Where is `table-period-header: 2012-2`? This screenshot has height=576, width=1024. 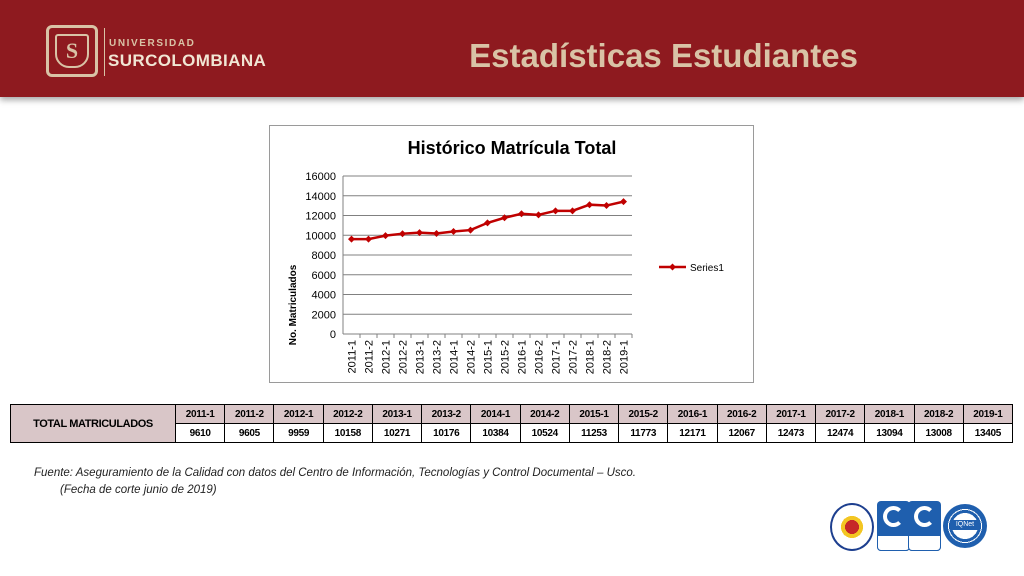
table-period-header: 2012-2 is located at coordinates (347, 414).